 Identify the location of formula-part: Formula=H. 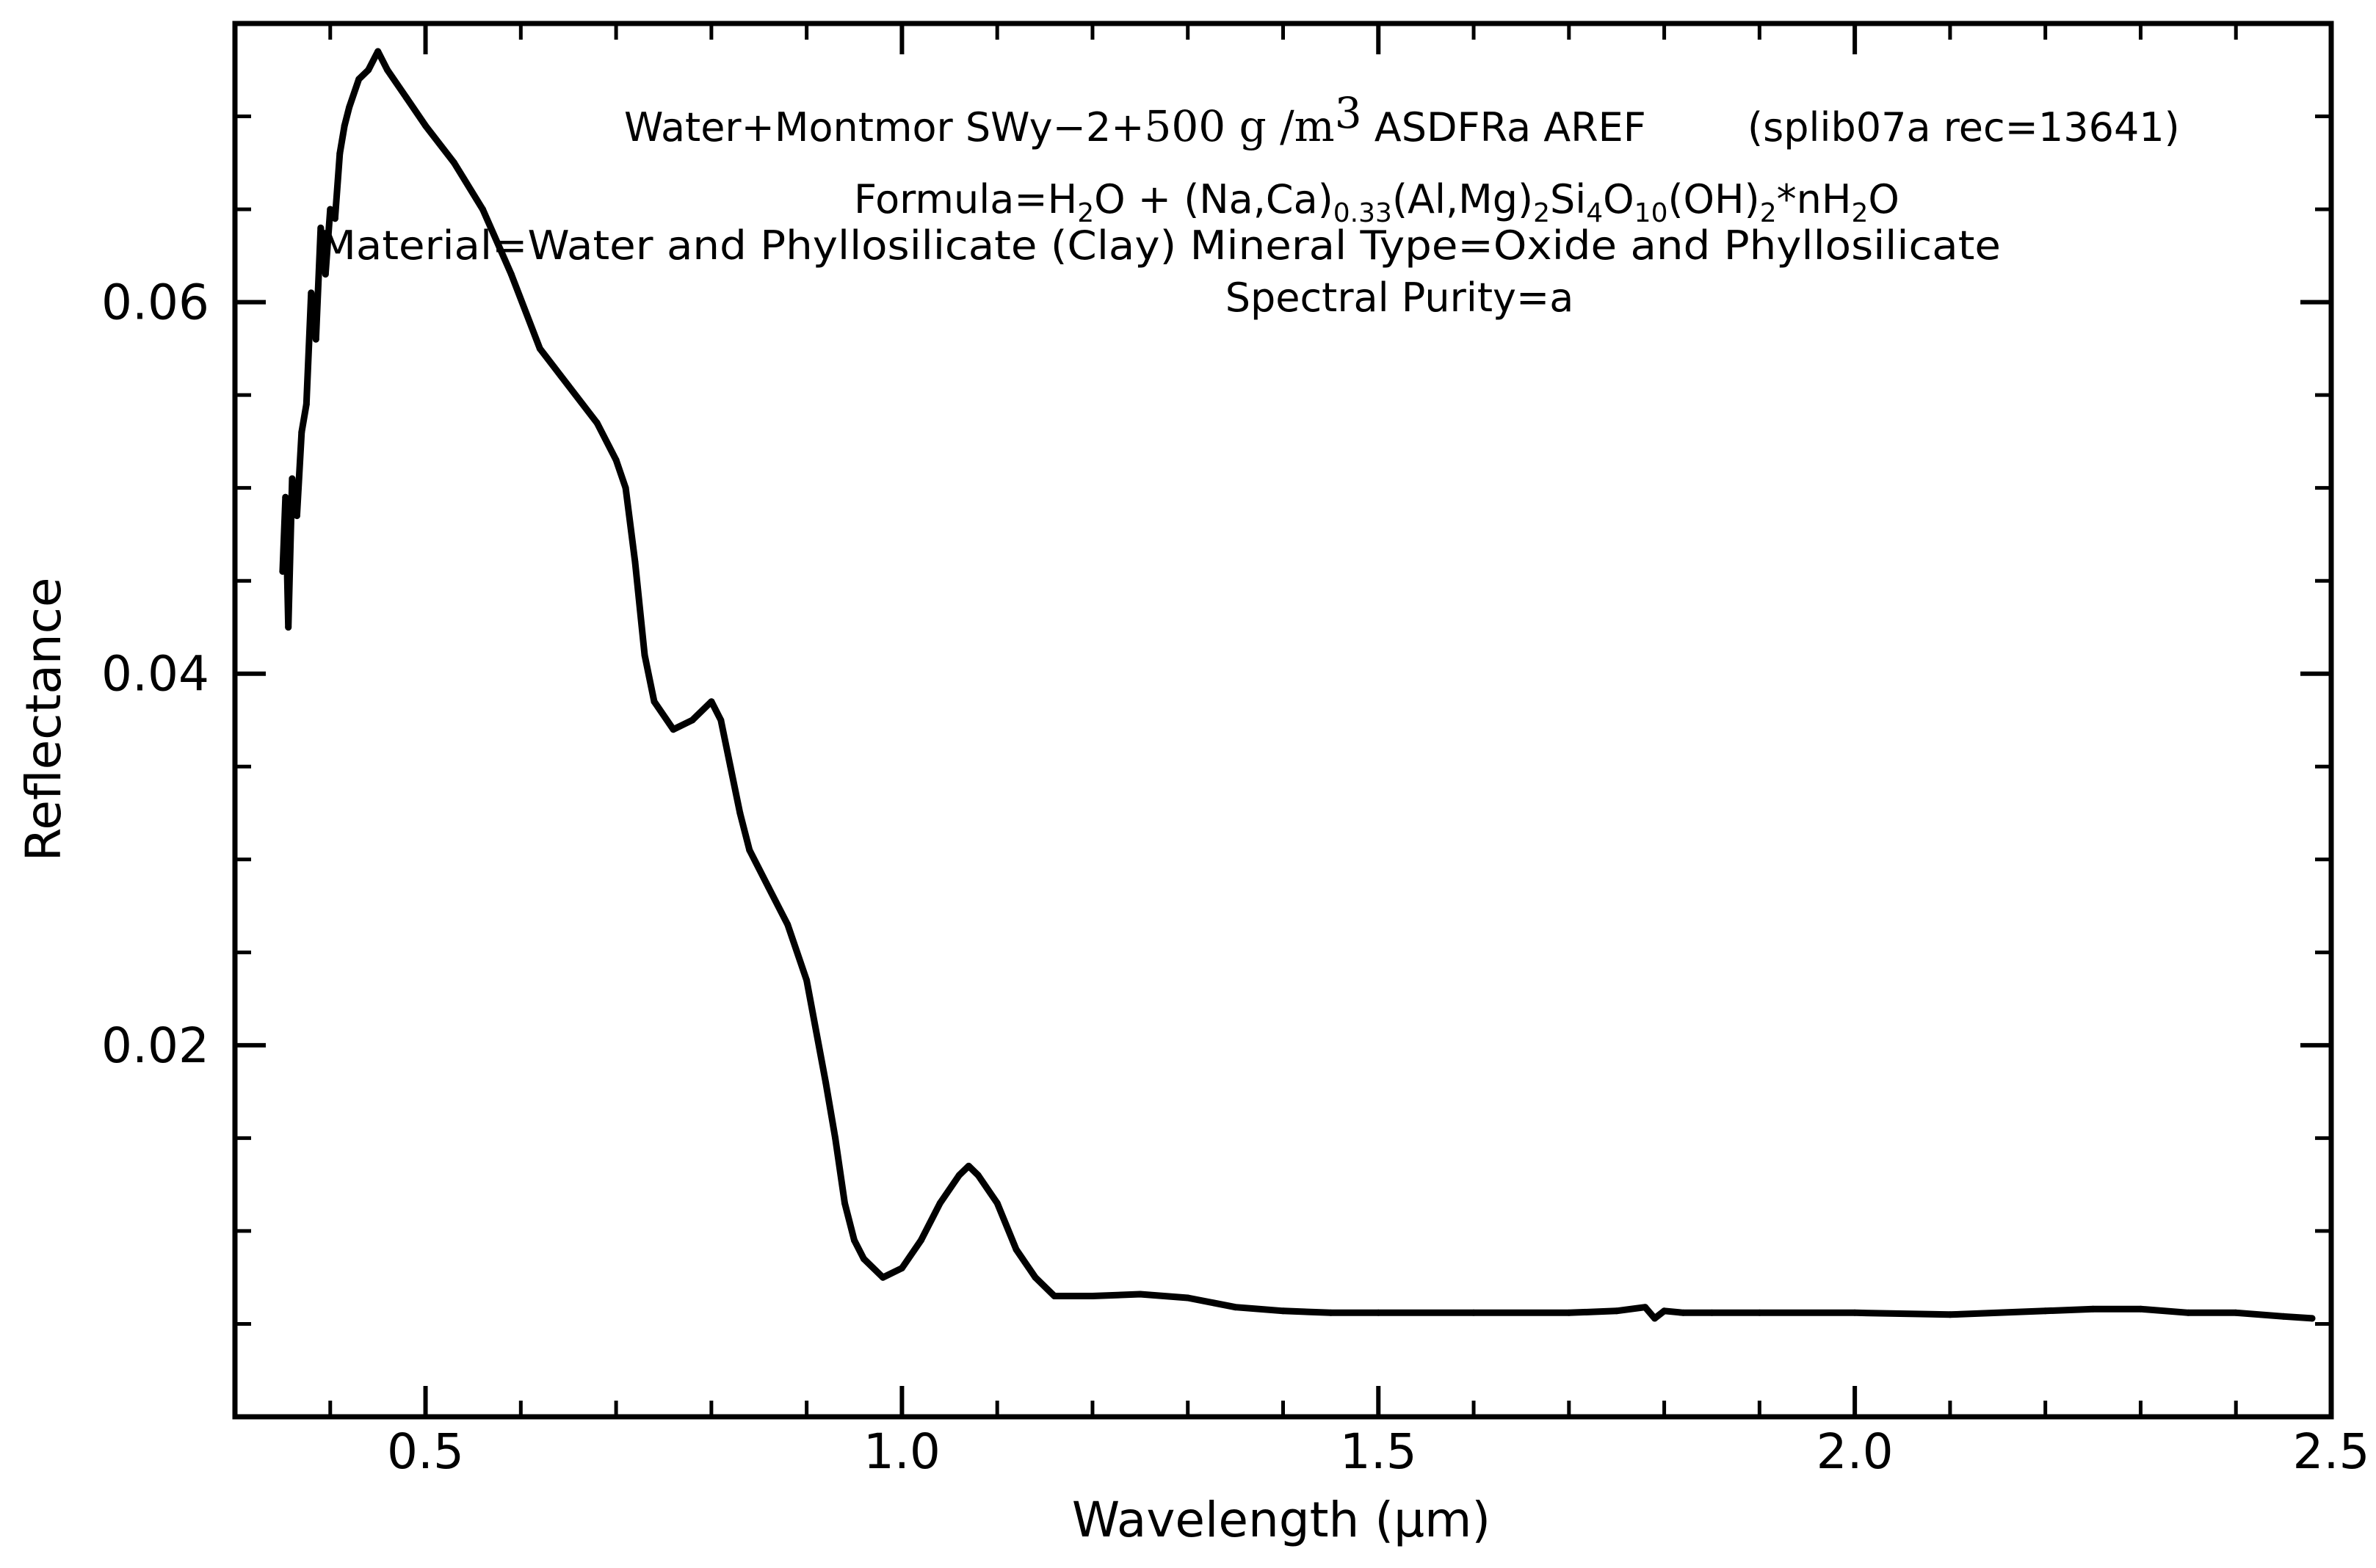
(965, 199).